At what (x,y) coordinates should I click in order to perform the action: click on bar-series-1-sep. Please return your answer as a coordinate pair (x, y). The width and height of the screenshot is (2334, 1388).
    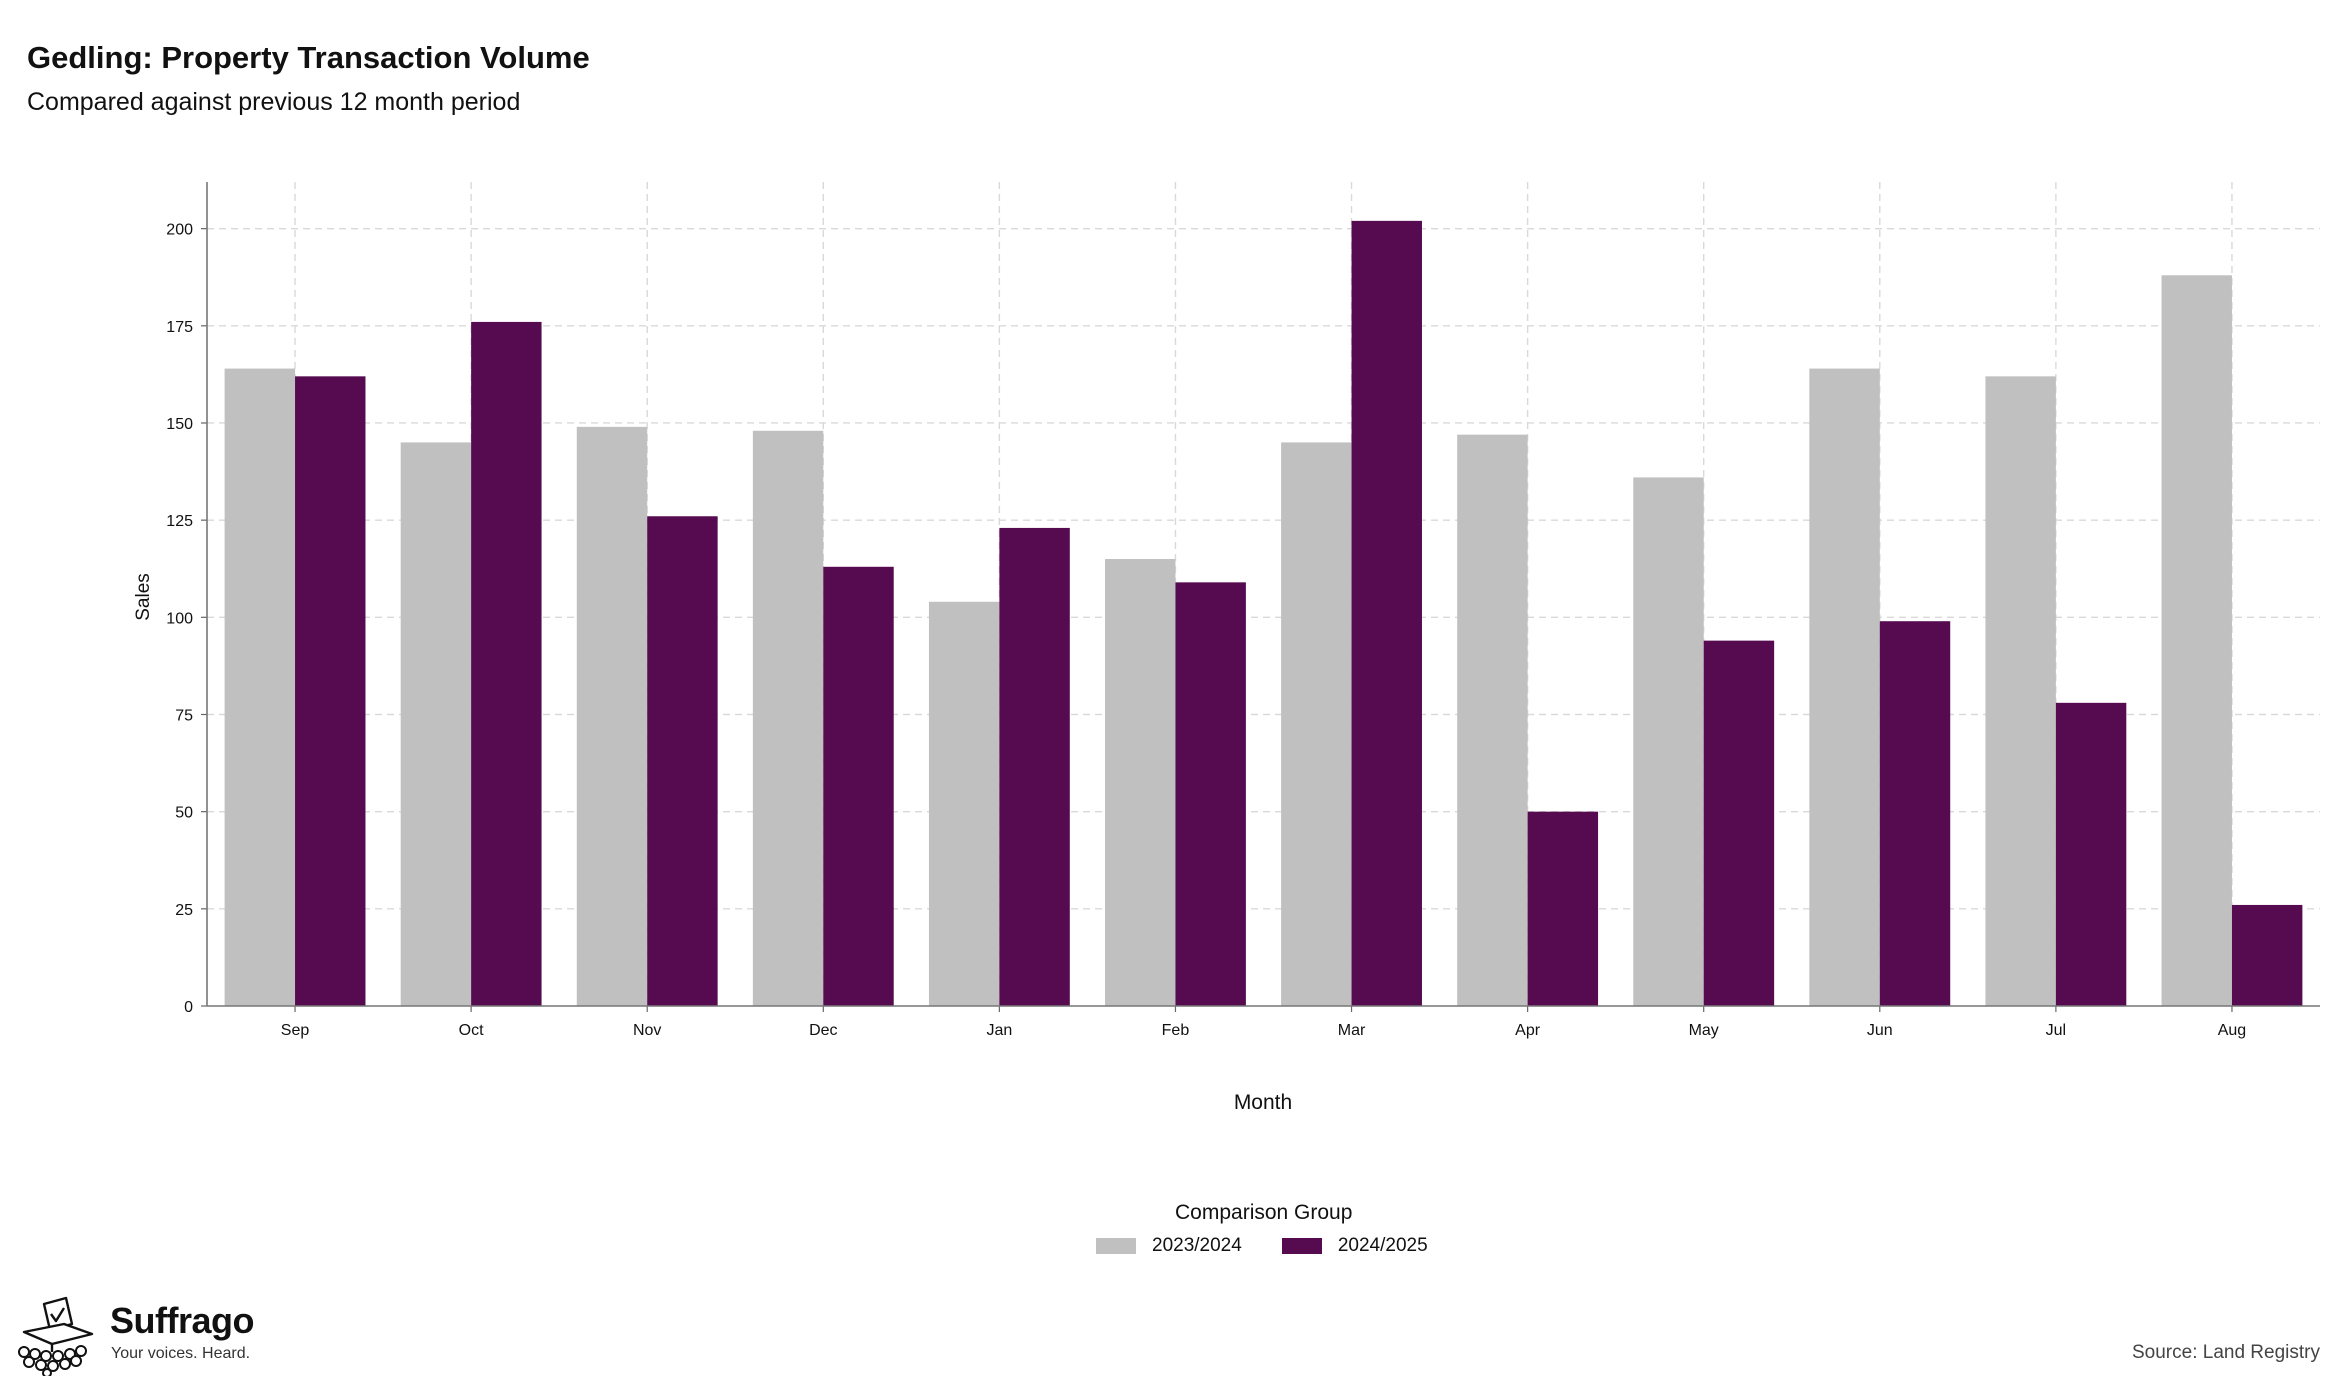
    Looking at the image, I should click on (260, 687).